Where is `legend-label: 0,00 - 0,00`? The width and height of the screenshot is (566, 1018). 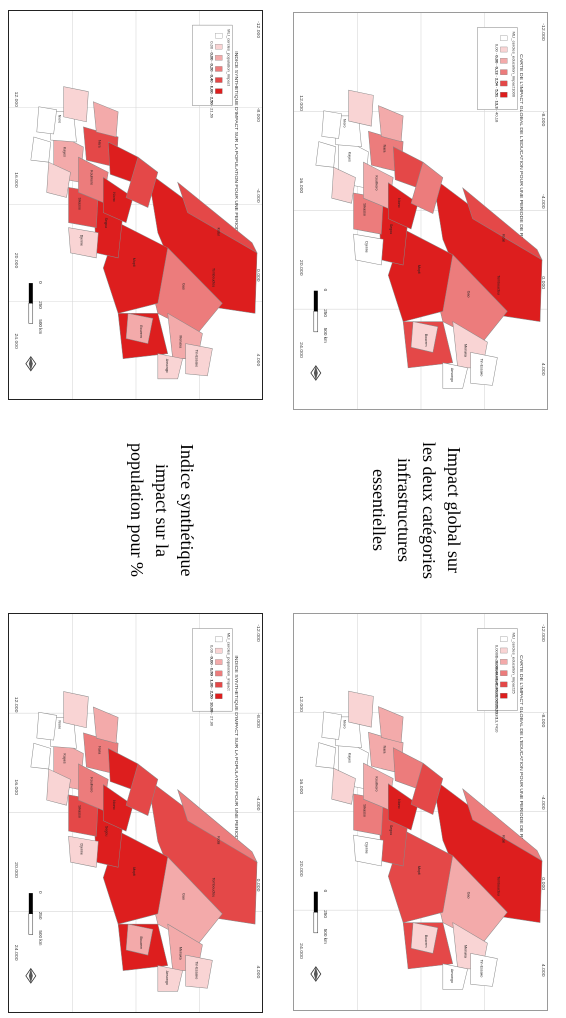
legend-label: 0,00 - 0,00 is located at coordinates (211, 655).